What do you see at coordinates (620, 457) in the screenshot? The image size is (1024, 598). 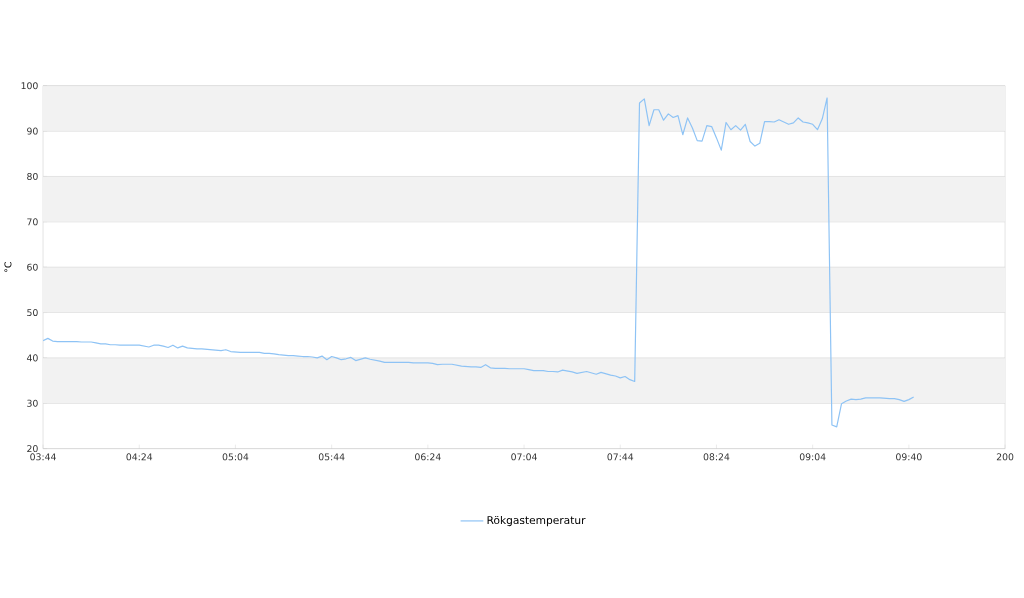 I see `x-tick-label: 07:44` at bounding box center [620, 457].